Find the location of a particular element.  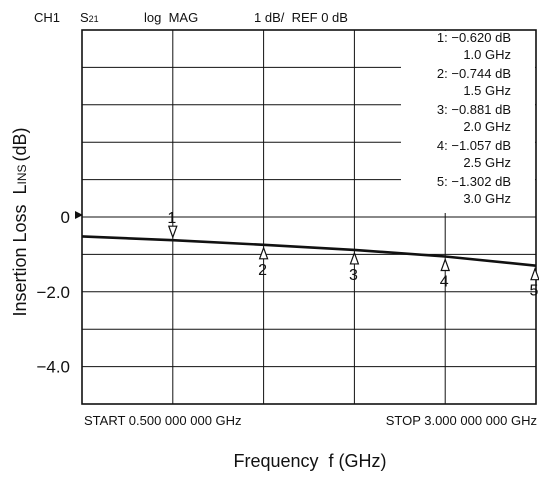

parameter-label: S21 is located at coordinates (89, 17).